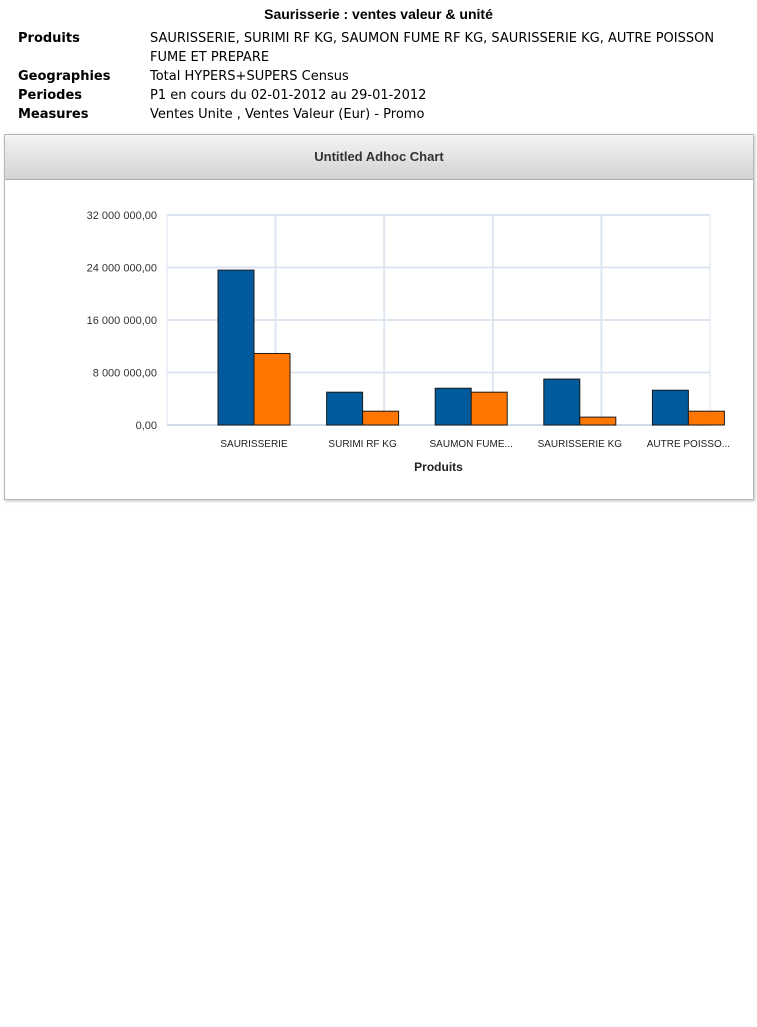  I want to click on report-title: Saurisserie : ventes valeur & unité, so click(378, 14).